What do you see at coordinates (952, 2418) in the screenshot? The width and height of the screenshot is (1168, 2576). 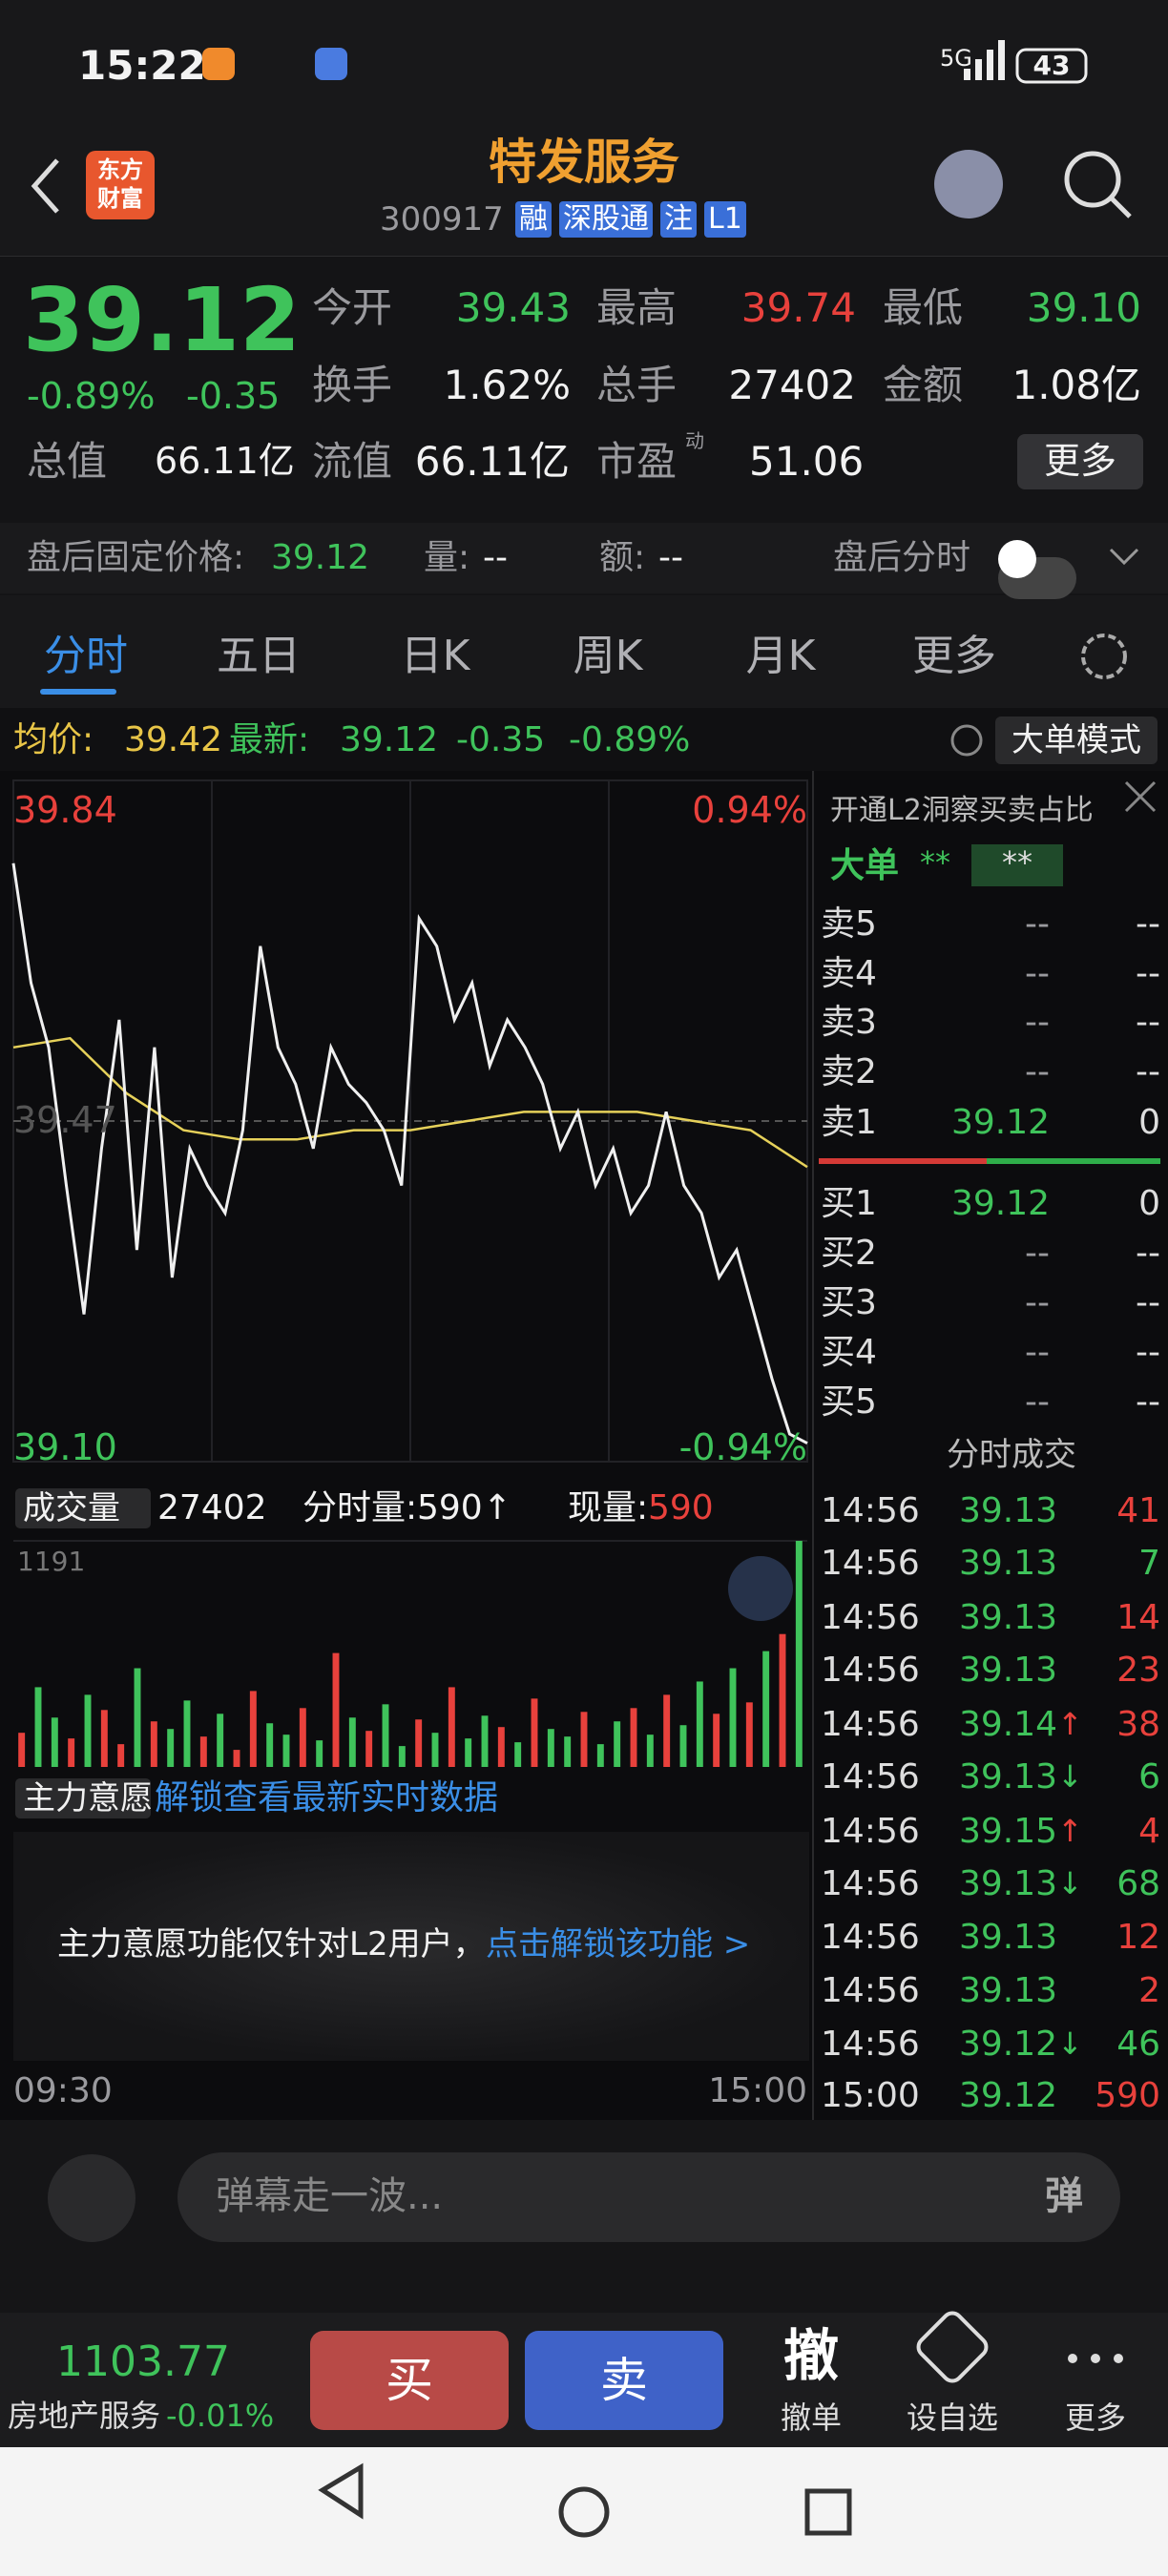 I see `watchlist-label: 设自选` at bounding box center [952, 2418].